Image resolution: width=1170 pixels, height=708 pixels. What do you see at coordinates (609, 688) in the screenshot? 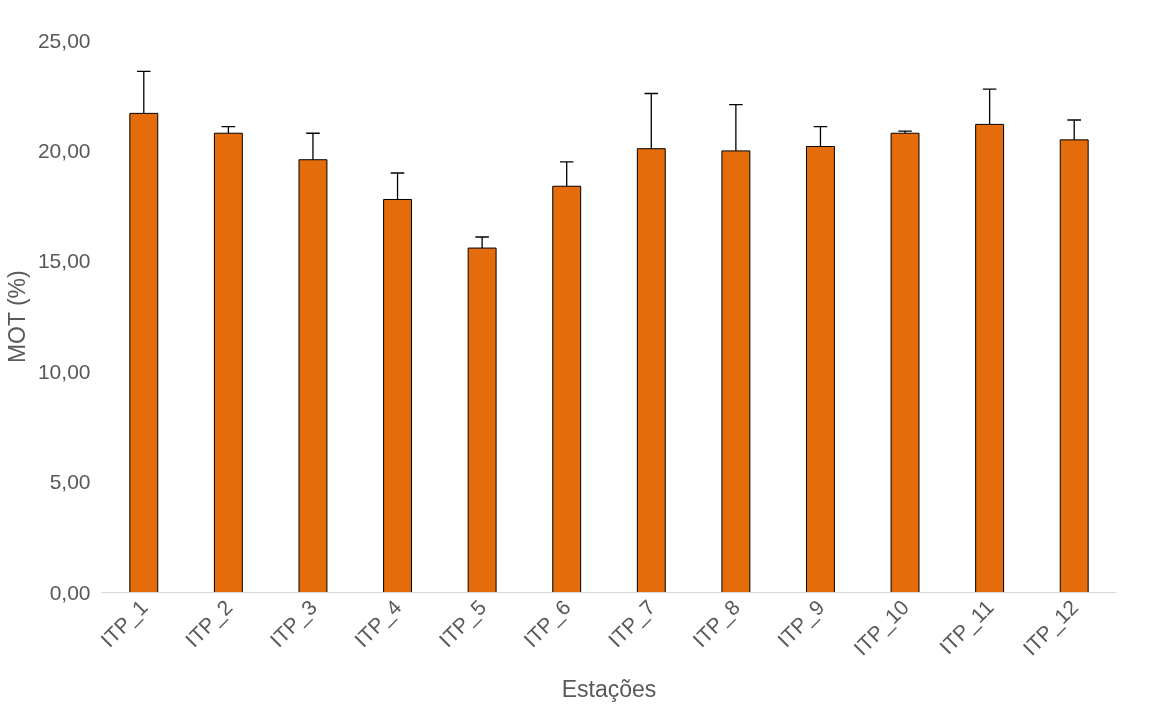
I see `x-axis-title: Estações` at bounding box center [609, 688].